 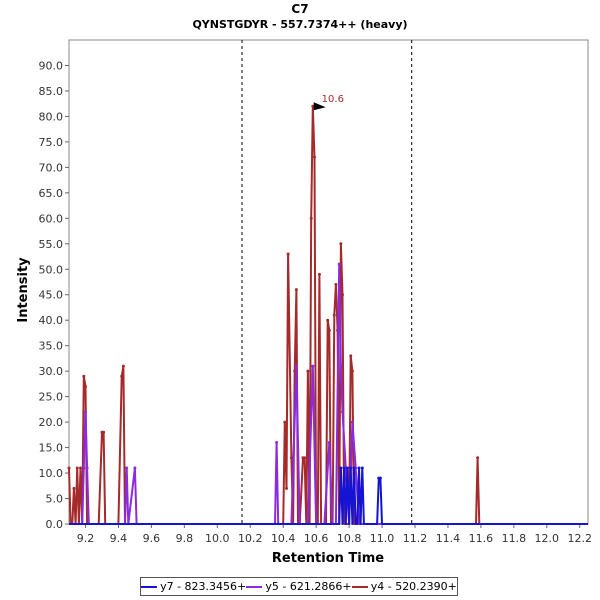 What do you see at coordinates (23, 290) in the screenshot?
I see `y-axis-label: Intensity` at bounding box center [23, 290].